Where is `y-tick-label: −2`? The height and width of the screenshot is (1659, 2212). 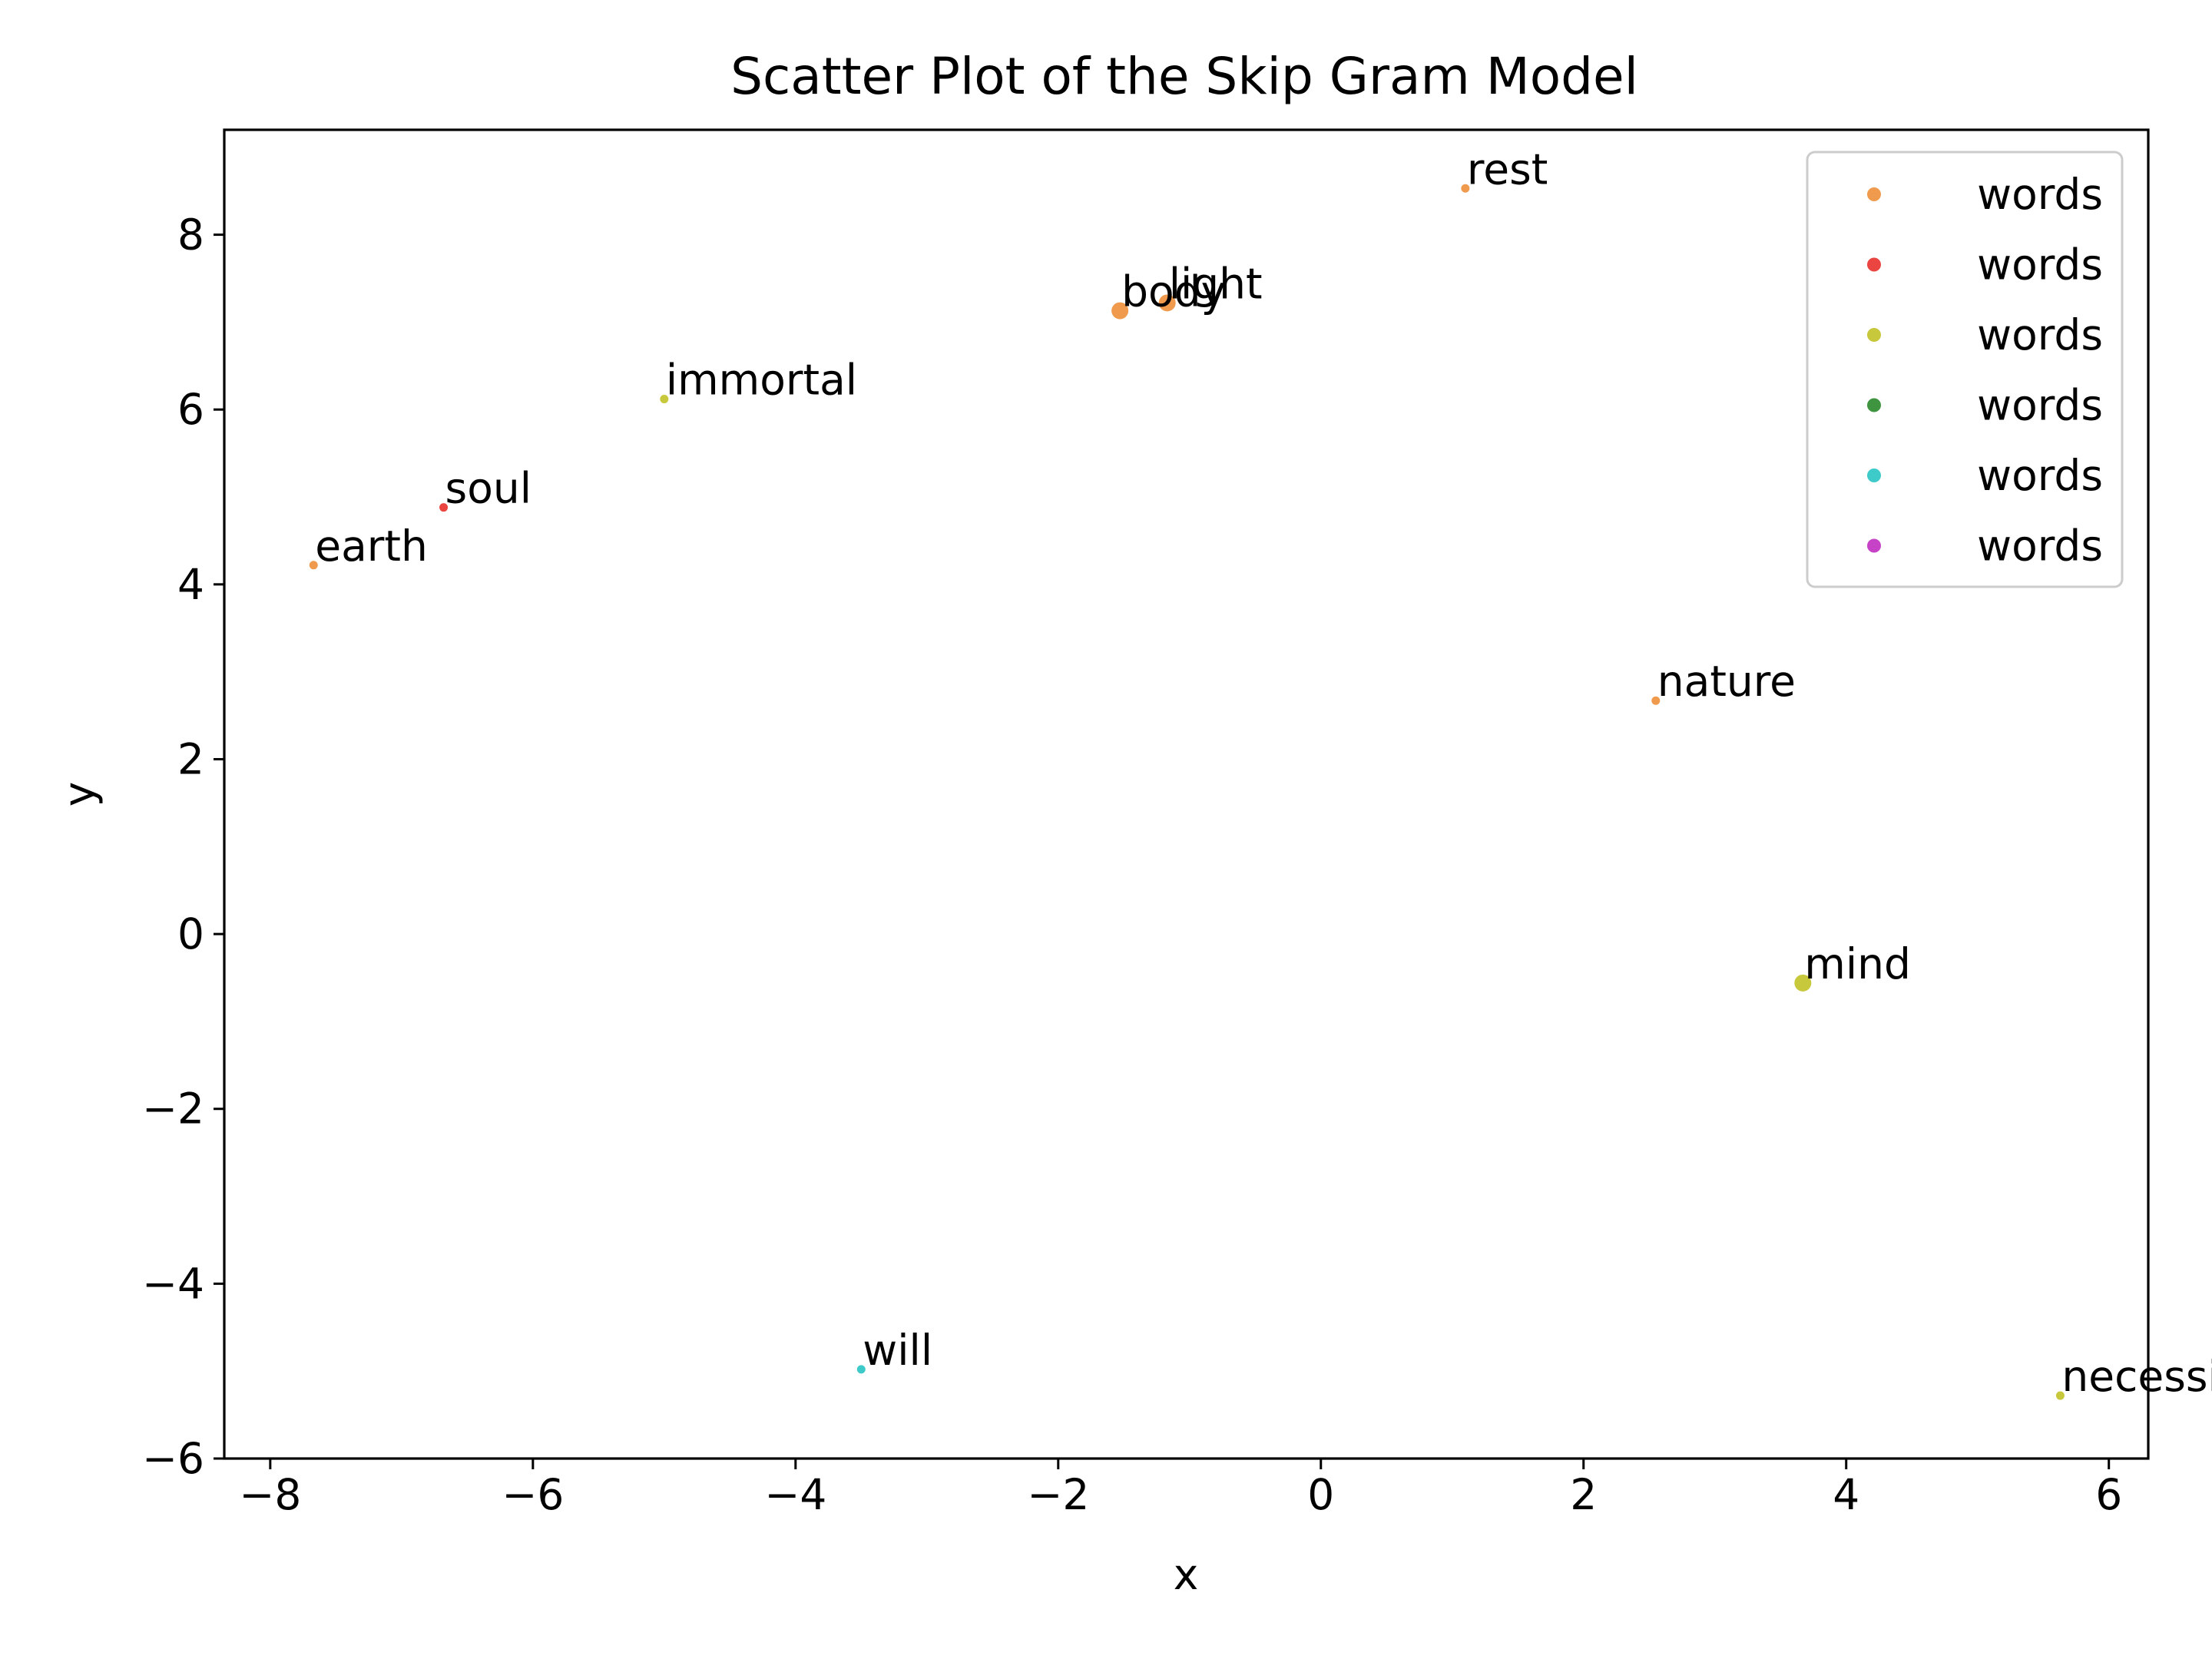
y-tick-label: −2 is located at coordinates (173, 1109).